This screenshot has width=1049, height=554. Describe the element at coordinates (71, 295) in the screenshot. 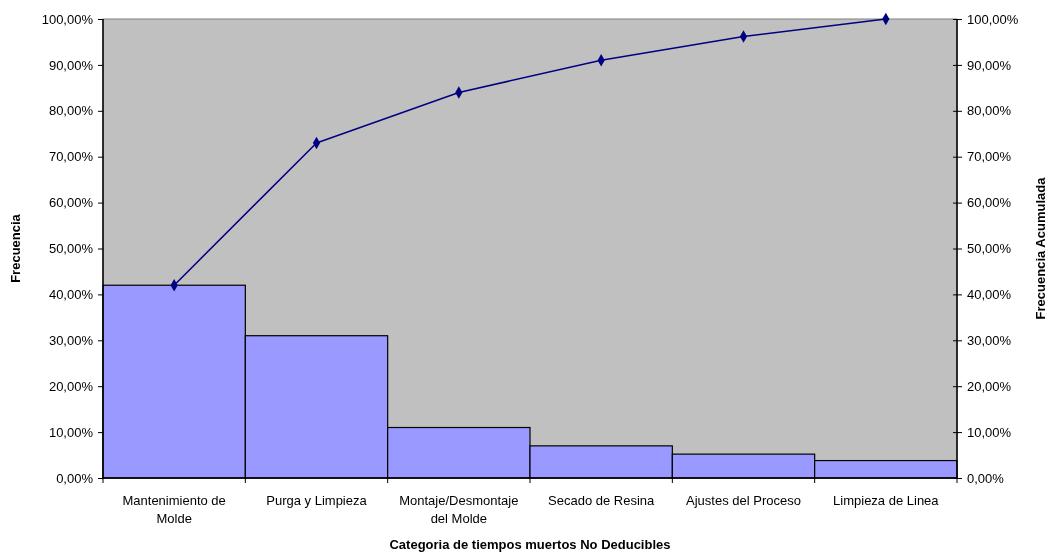

I see `y-tick-label: 40,00%` at that location.